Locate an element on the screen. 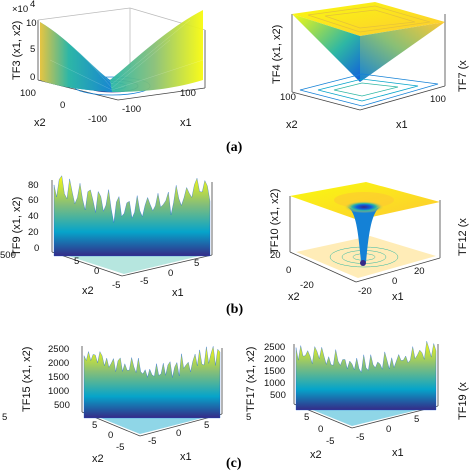 Image resolution: width=474 pixels, height=474 pixels. y-tick-tf9-0: 5 is located at coordinates (76, 261).